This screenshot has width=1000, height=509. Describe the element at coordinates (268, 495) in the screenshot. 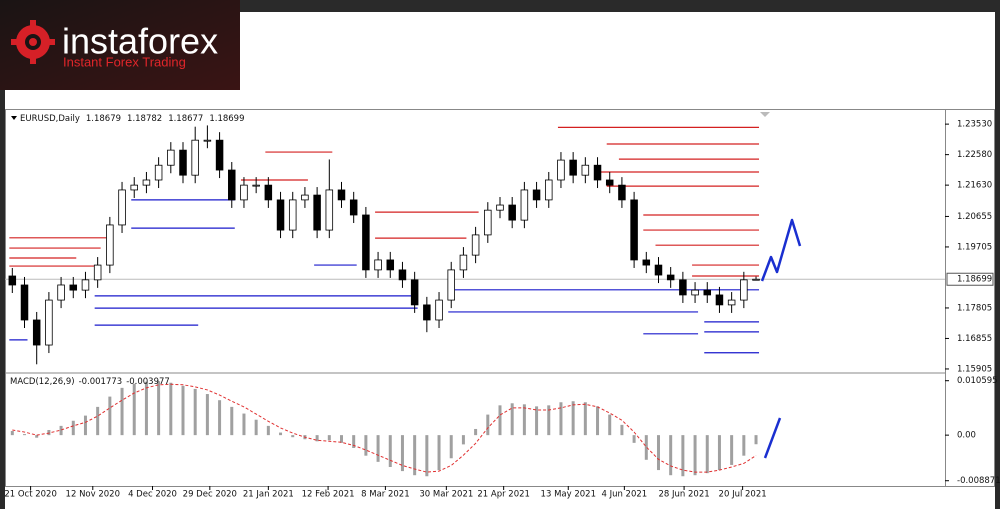

I see `x-tick-label: 21 Jan 2021` at that location.